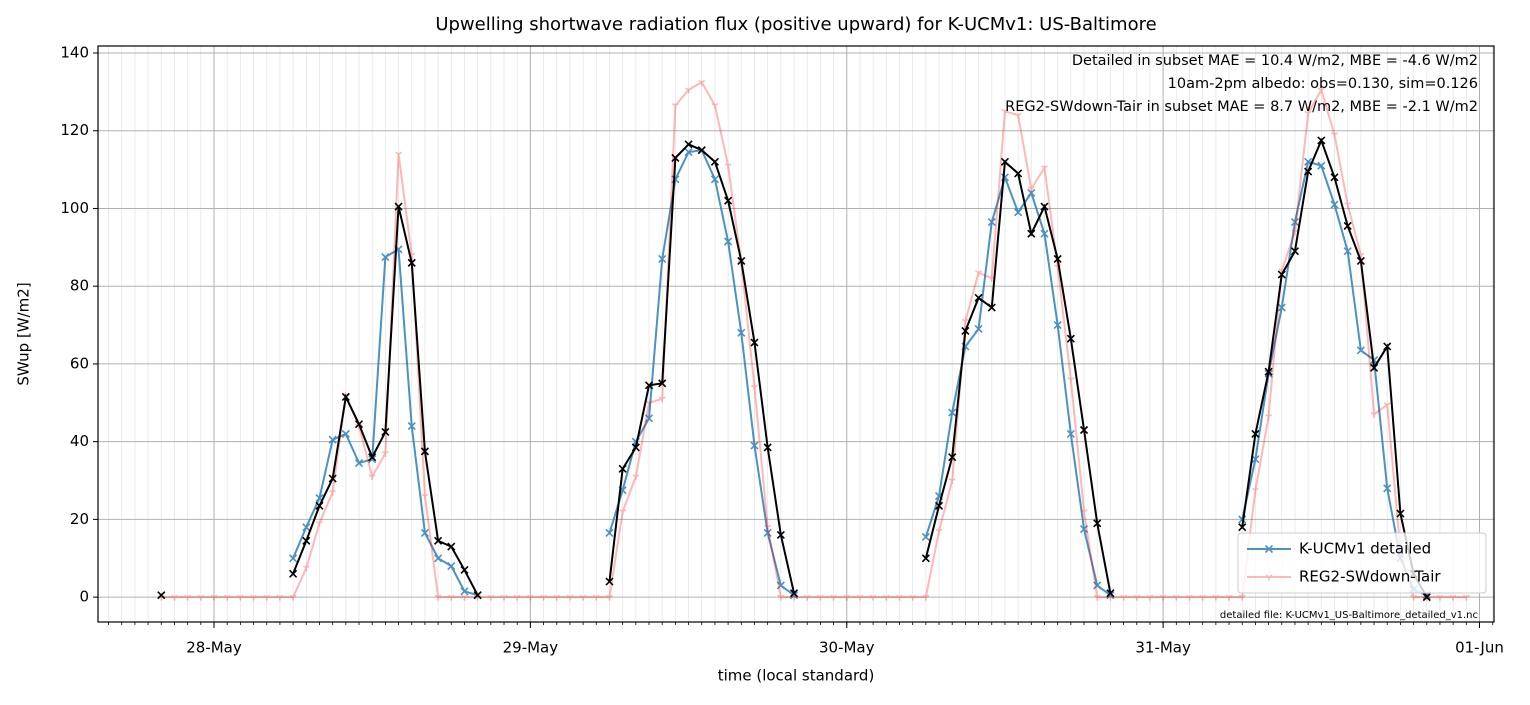  What do you see at coordinates (74, 52) in the screenshot?
I see `y-tick-label: 140` at bounding box center [74, 52].